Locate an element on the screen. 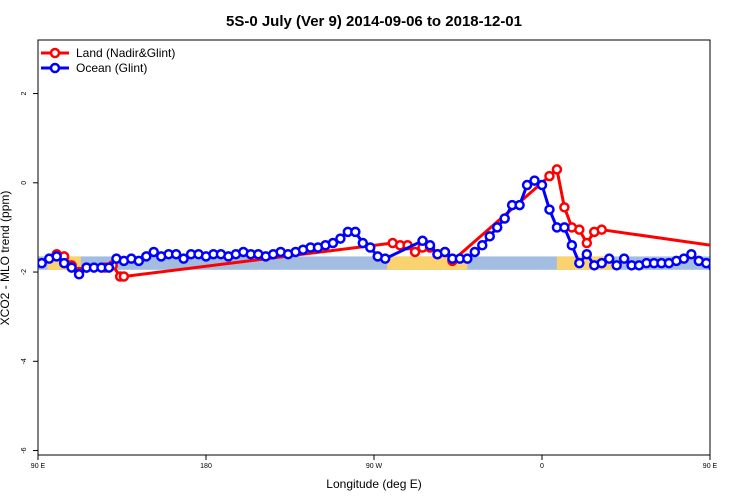  y-axis-label: XCO2 - MLO trend (ppm) is located at coordinates (6, 258).